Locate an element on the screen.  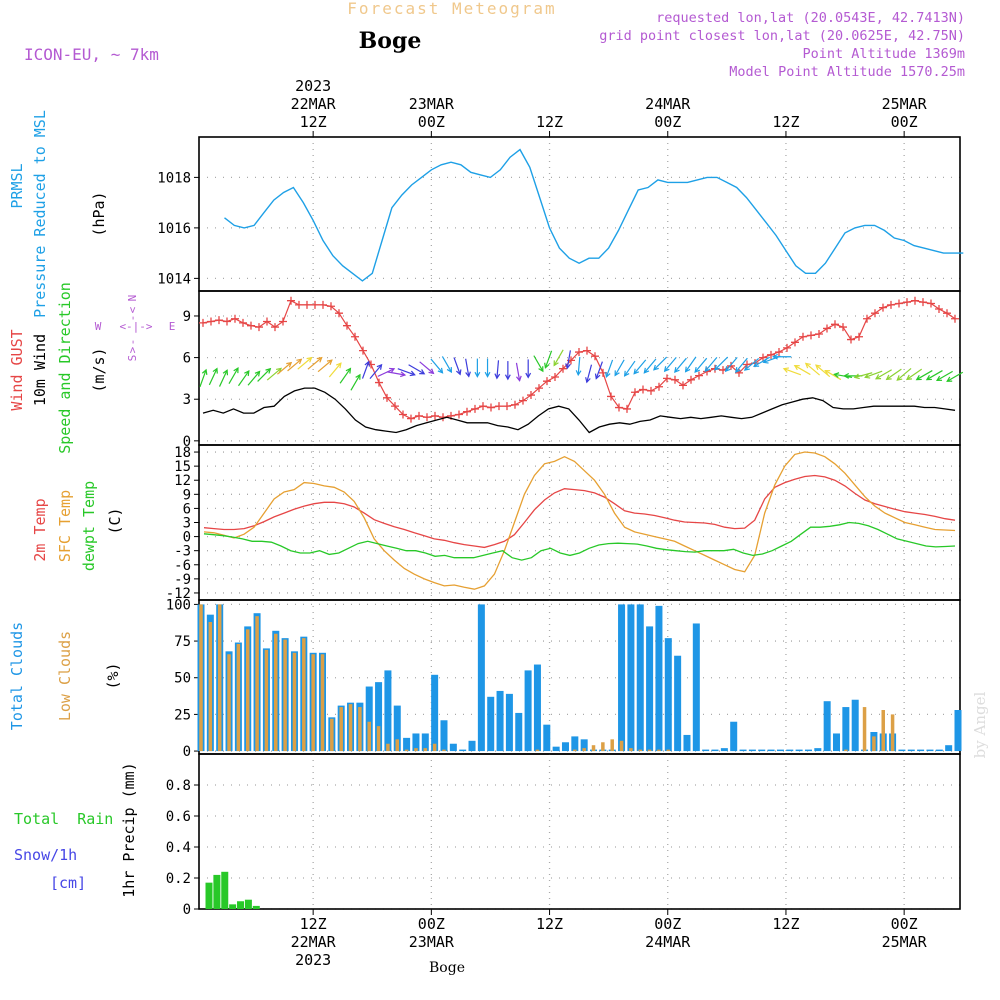
top-tick-label: 2023 is located at coordinates (313, 86).